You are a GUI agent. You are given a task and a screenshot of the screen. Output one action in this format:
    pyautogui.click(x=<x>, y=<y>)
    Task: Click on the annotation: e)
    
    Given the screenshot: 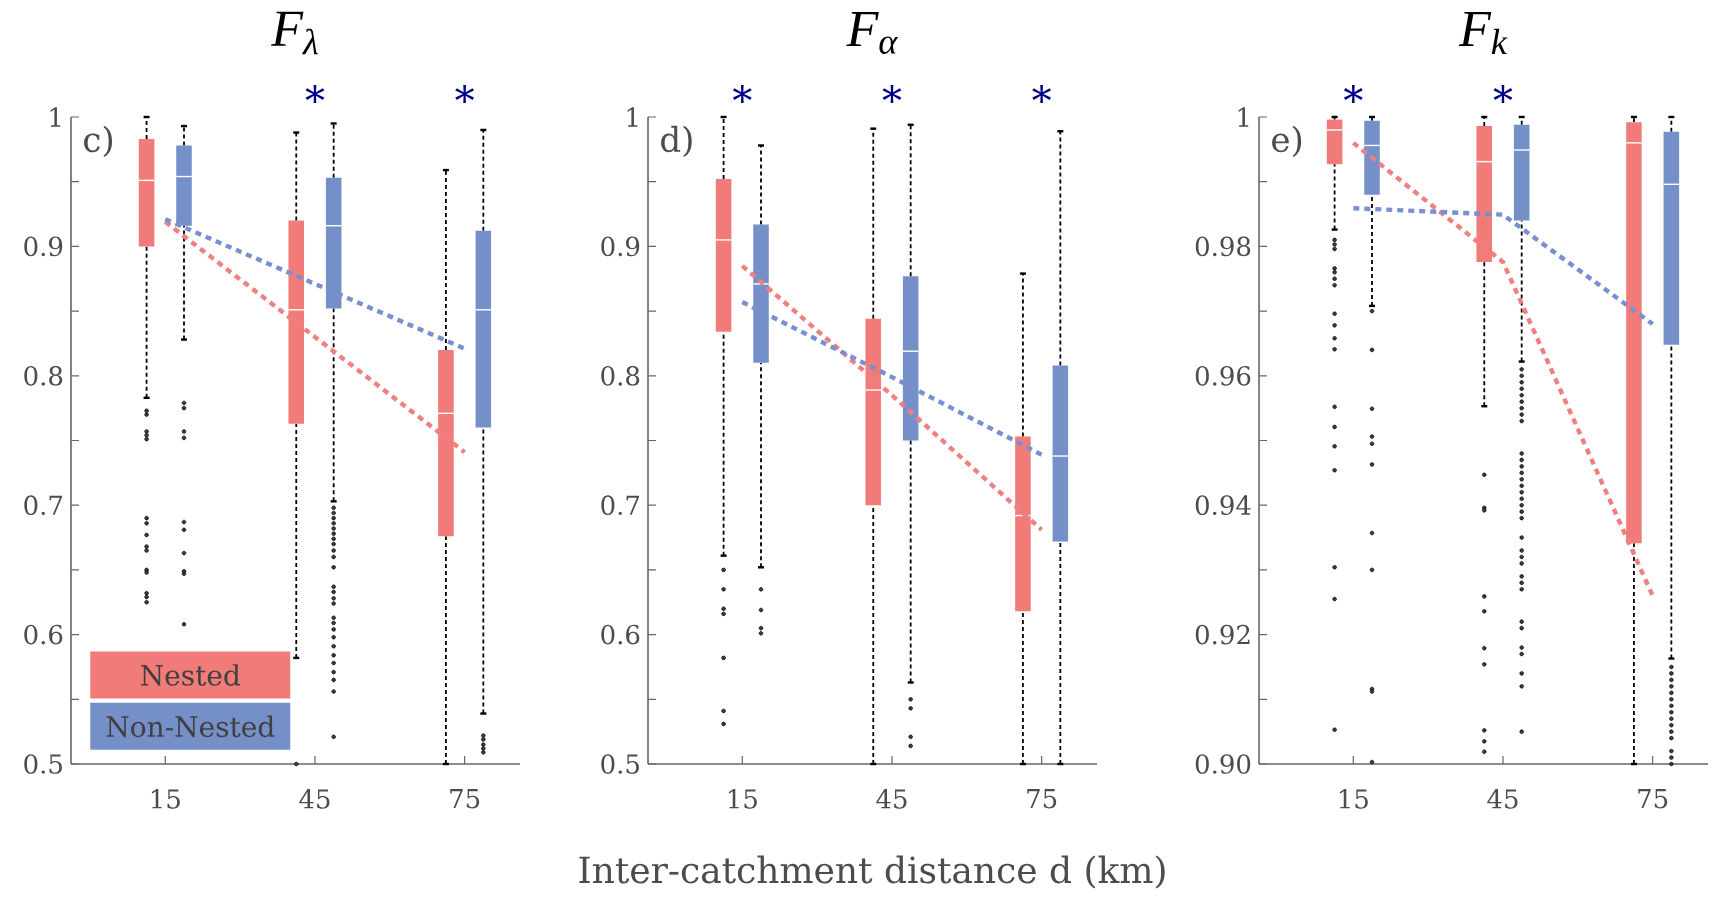 What is the action you would take?
    pyautogui.click(x=1287, y=141)
    